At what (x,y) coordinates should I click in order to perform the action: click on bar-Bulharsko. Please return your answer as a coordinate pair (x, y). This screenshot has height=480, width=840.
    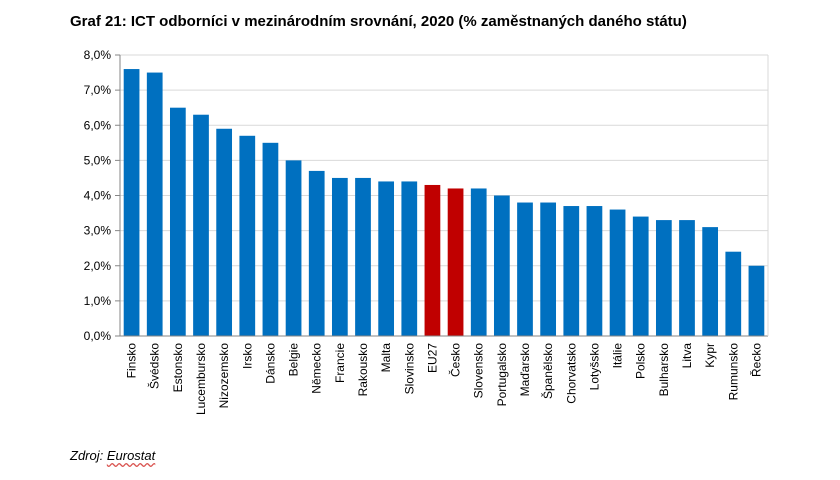
    Looking at the image, I should click on (663, 278).